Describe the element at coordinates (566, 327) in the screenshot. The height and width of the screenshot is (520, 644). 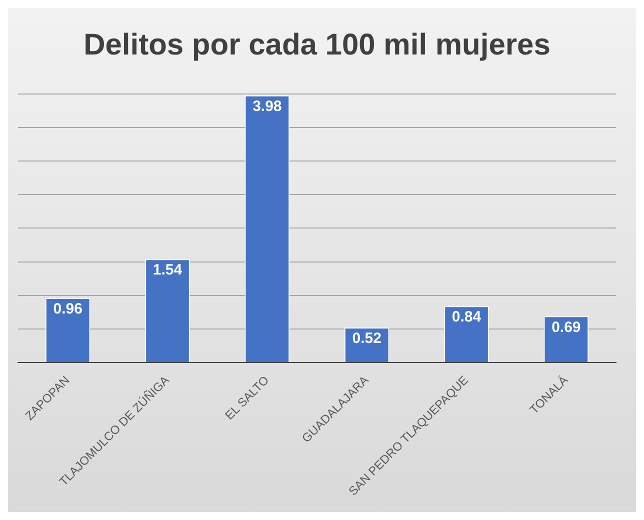
I see `data-label: 0.69` at that location.